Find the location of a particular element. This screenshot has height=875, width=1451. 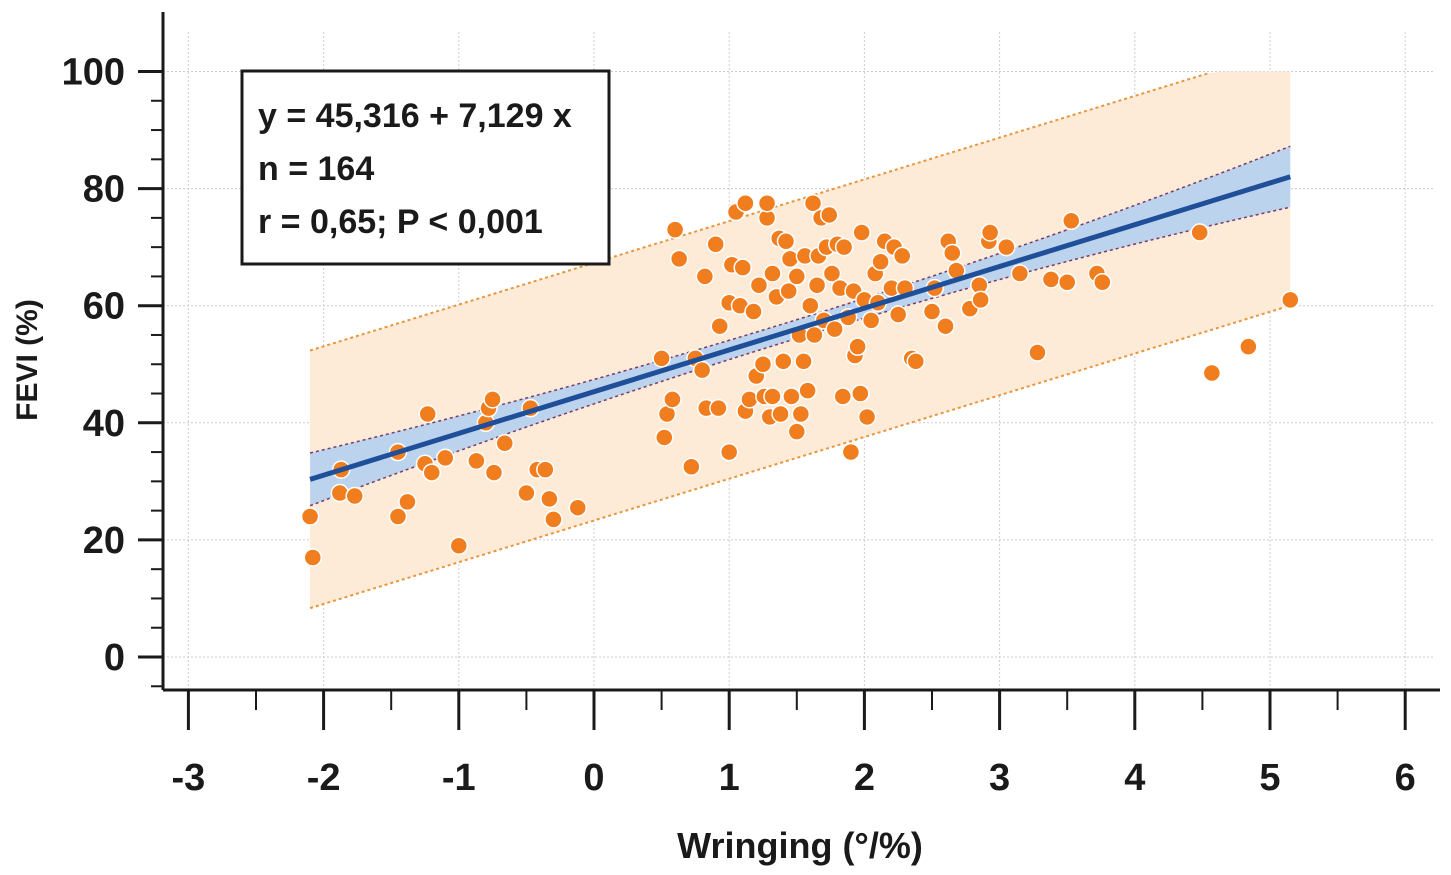

y-tick-label: 0 is located at coordinates (114, 658).